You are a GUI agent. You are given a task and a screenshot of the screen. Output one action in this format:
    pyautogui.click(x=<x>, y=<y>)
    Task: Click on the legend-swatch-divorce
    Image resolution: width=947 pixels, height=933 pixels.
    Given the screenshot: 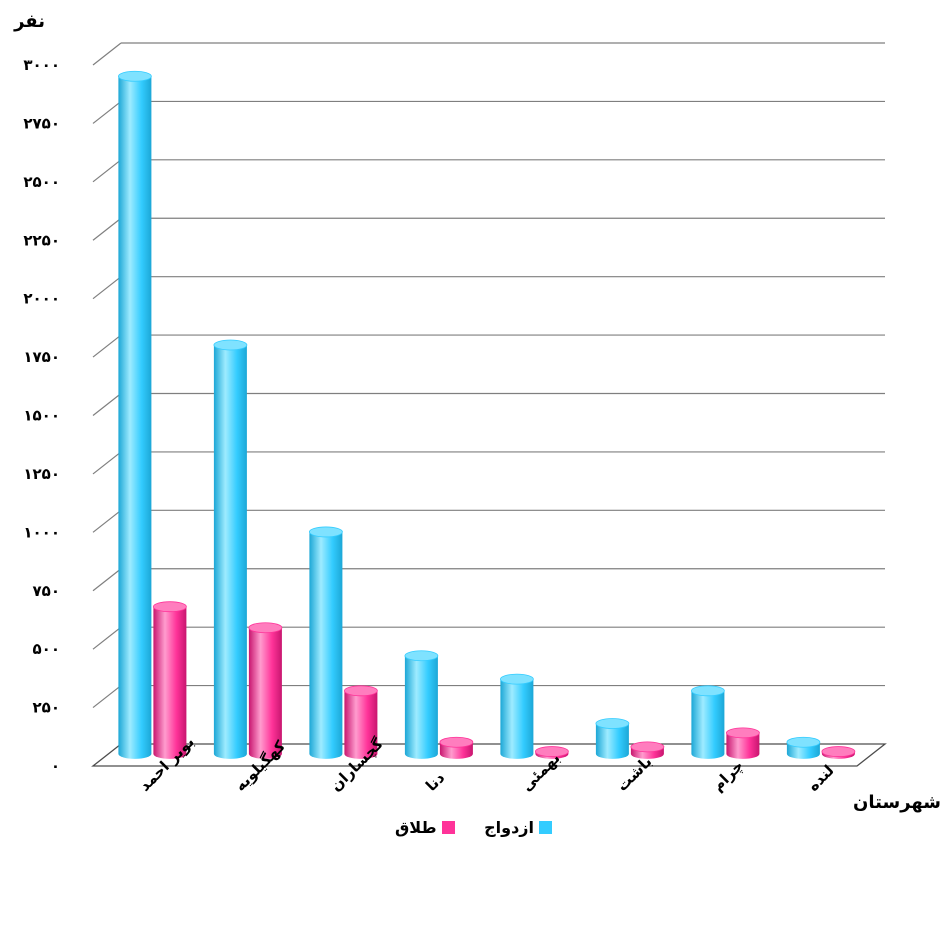 What is the action you would take?
    pyautogui.click(x=448, y=827)
    